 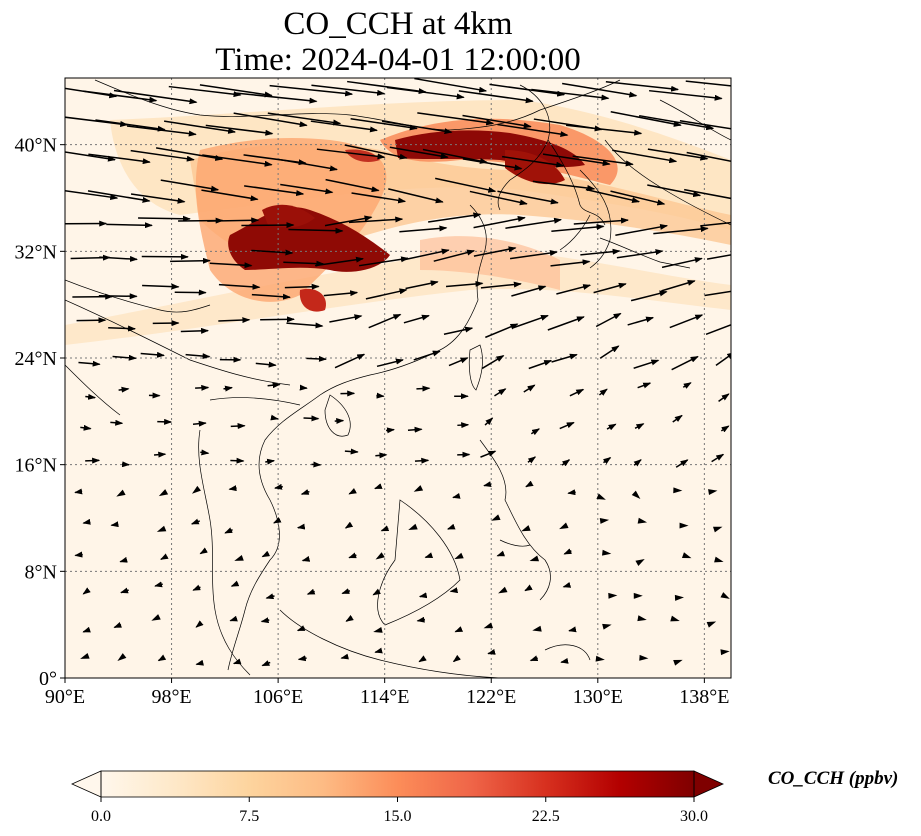 What do you see at coordinates (36, 359) in the screenshot?
I see `lat-tick-label: 24°N` at bounding box center [36, 359].